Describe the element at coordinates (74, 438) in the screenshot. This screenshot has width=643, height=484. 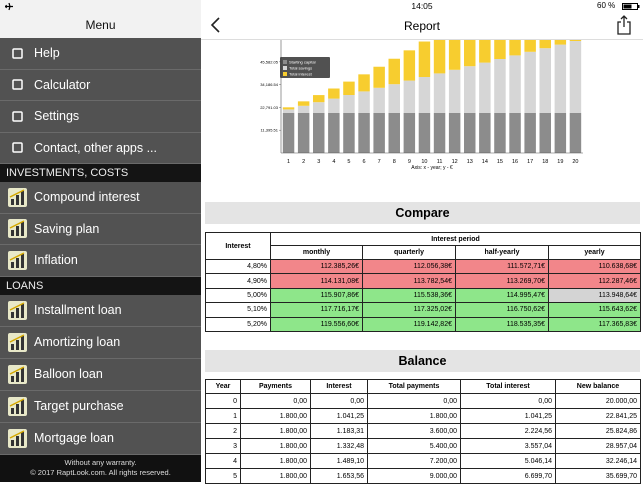
I see `menu-item-label: Mortgage loan` at that location.